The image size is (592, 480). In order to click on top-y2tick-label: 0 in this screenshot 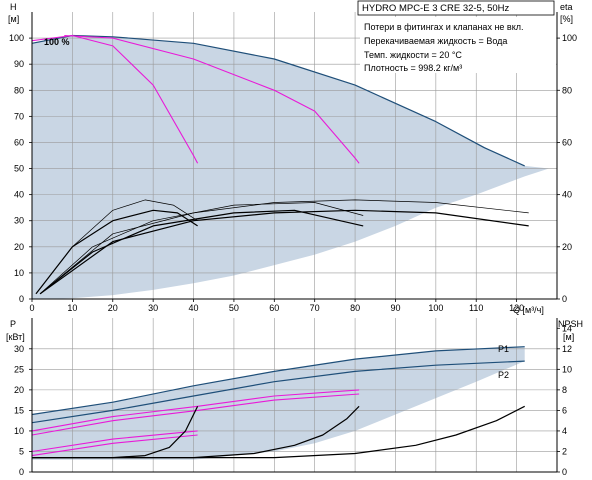, I will do `click(564, 299)`.